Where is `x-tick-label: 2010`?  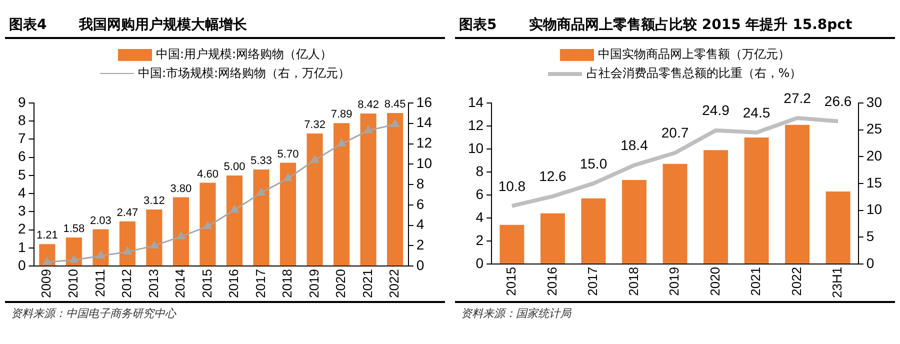 x-tick-label: 2010 is located at coordinates (73, 283).